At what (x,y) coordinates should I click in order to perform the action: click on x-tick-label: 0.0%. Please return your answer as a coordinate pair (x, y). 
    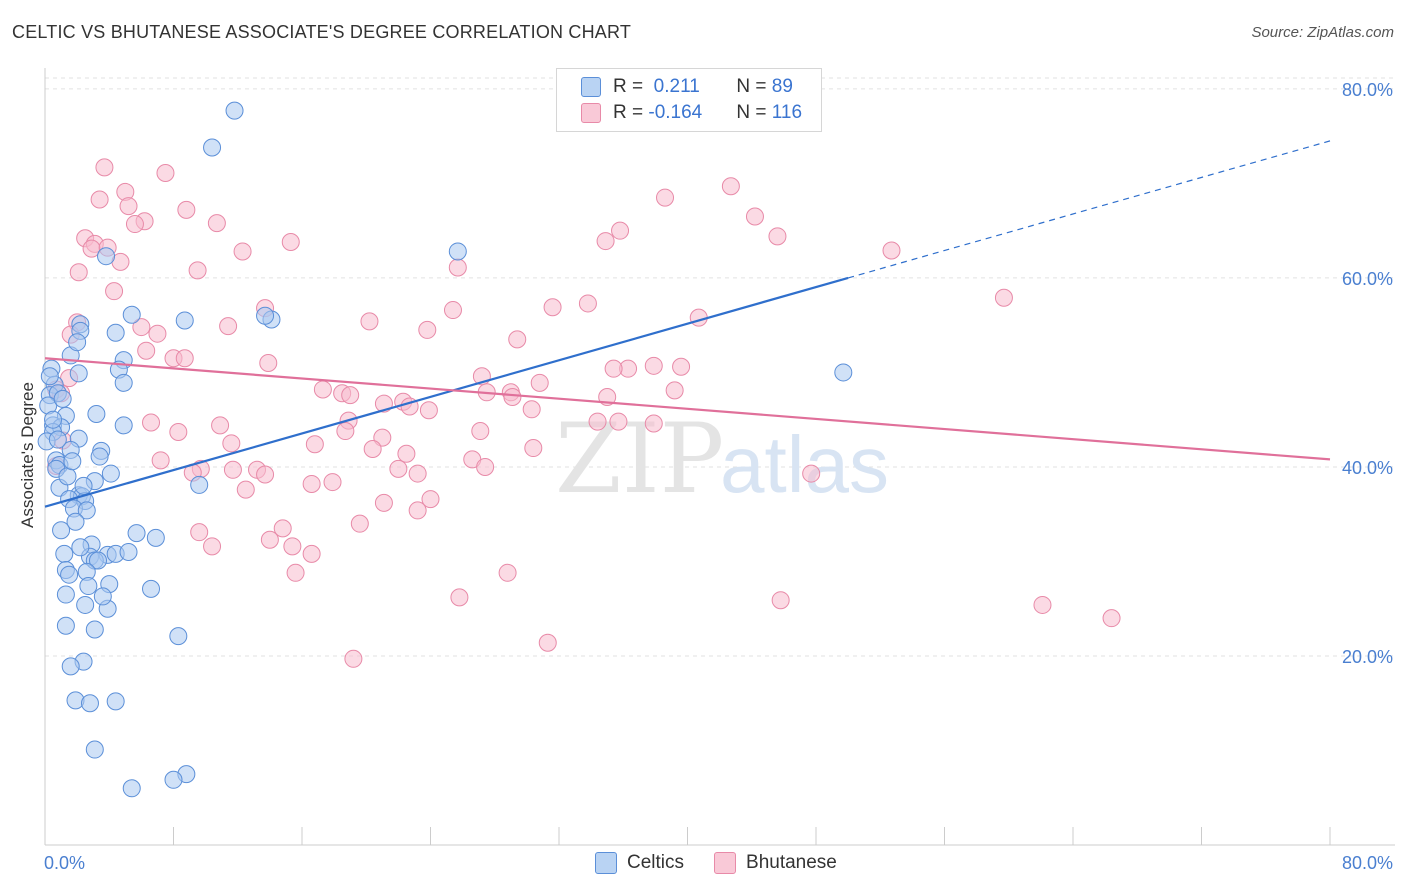
    Looking at the image, I should click on (64, 863).